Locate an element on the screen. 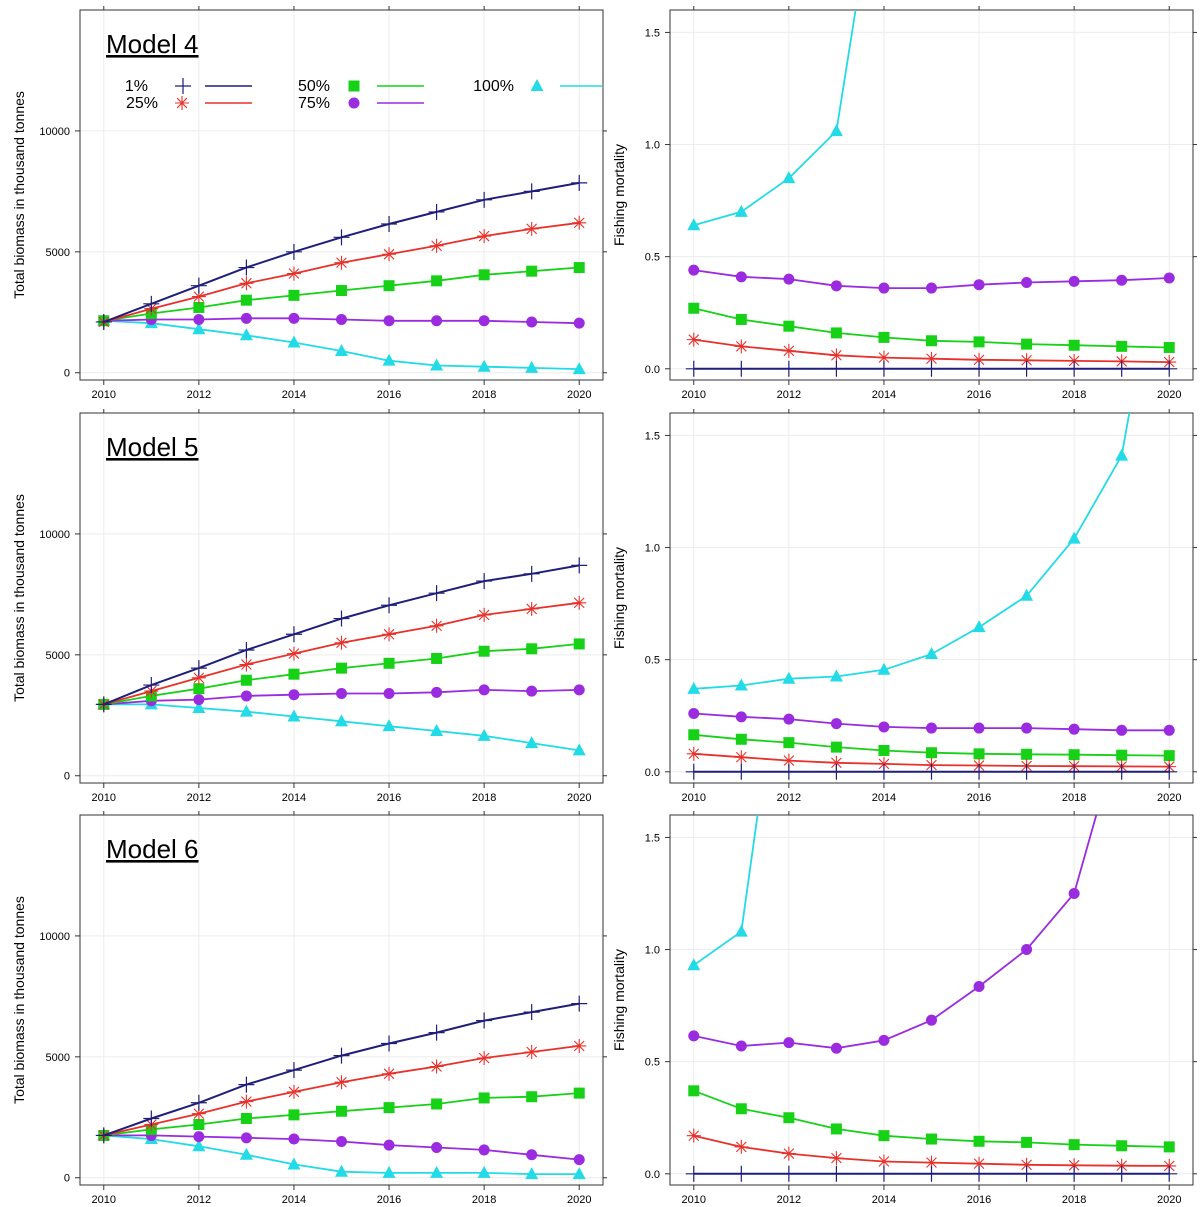 The image size is (1203, 1207). y-axis-title: Total biomass in thousand tonnes is located at coordinates (19, 1000).